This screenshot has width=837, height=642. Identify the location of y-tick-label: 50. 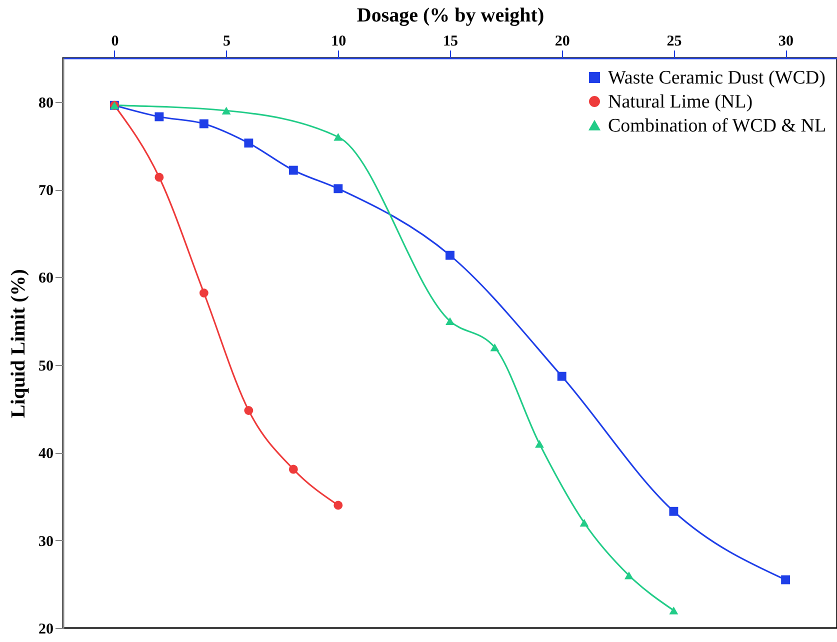
(46, 366).